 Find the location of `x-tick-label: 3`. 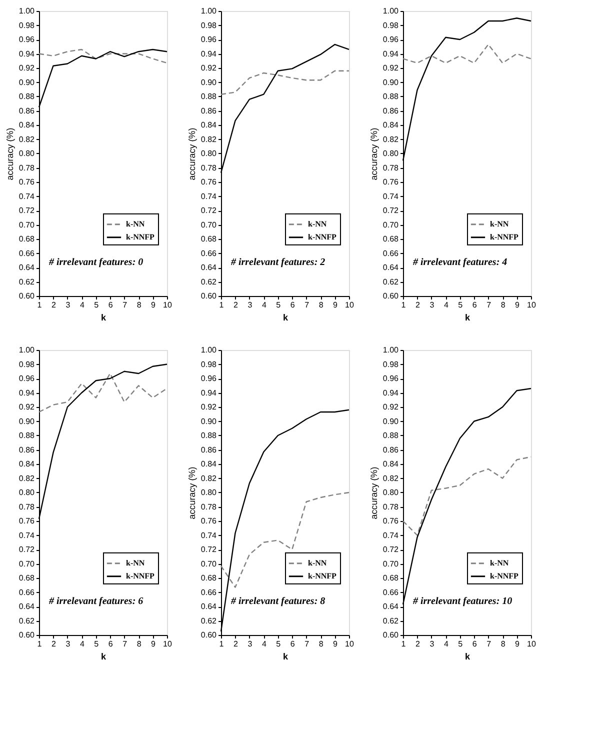

x-tick-label: 3 is located at coordinates (68, 305).